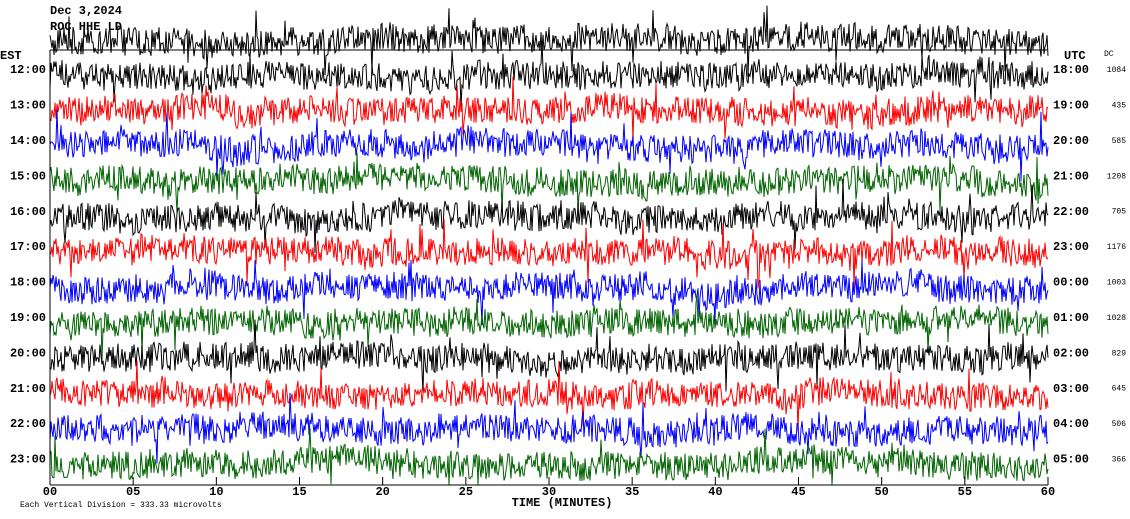 This screenshot has height=519, width=1130. I want to click on x-axis-label: TIME (MINUTES), so click(562, 503).